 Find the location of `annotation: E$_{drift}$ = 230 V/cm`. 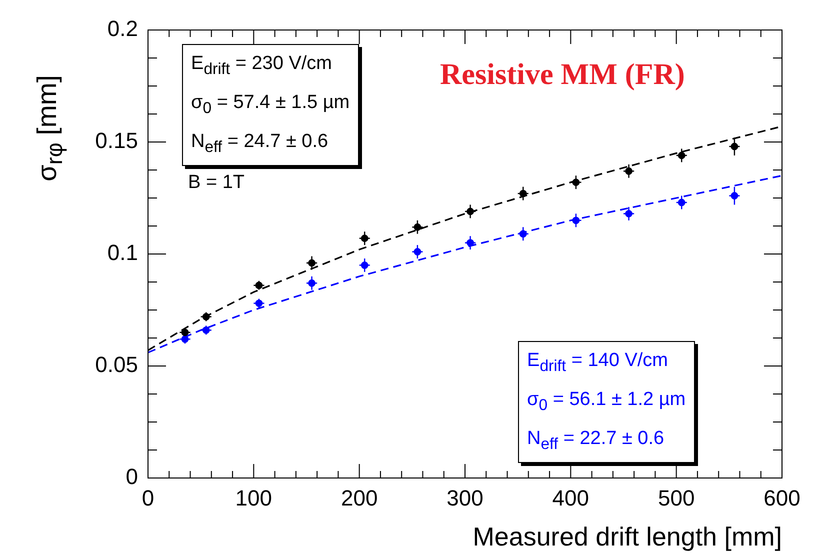

annotation: E$_{drift}$ = 230 V/cm is located at coordinates (262, 66).